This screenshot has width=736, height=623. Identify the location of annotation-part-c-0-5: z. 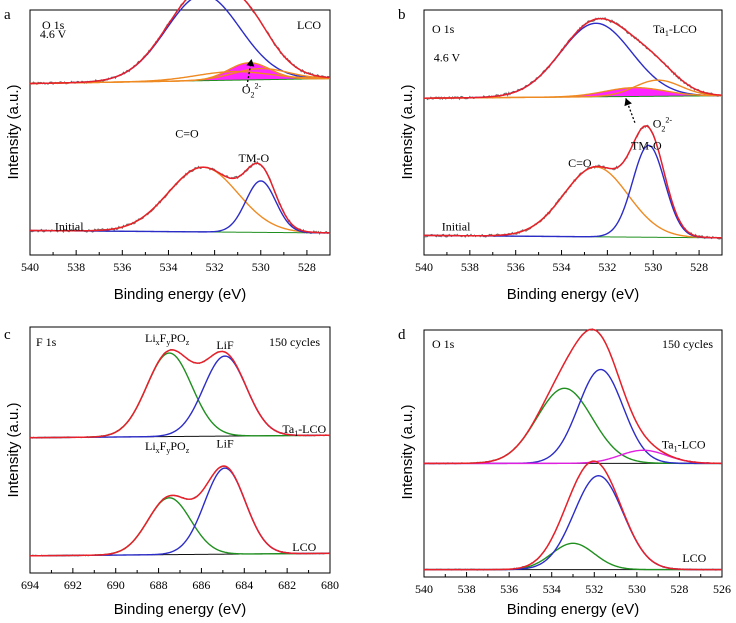
(188, 342).